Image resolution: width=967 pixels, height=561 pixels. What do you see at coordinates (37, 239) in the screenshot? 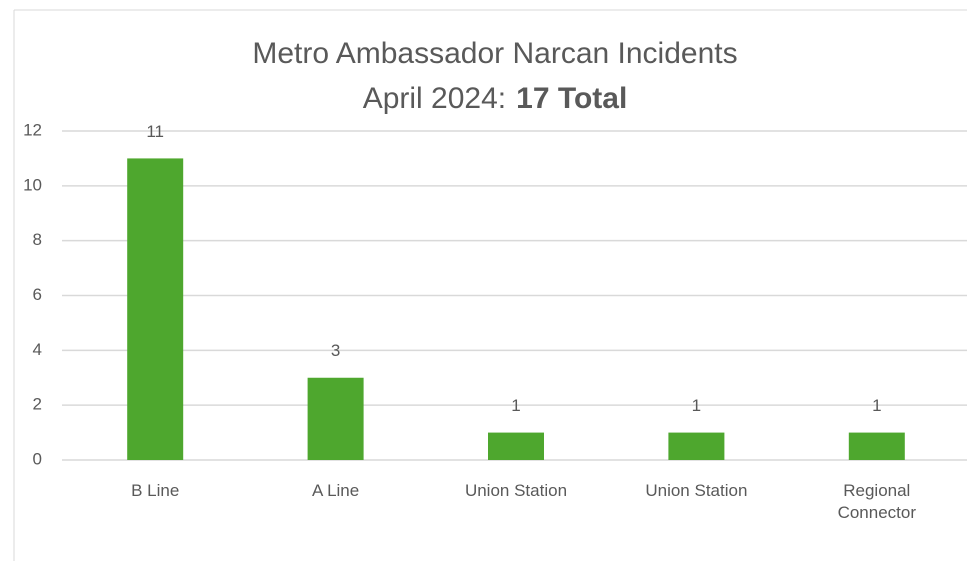
I see `y-tick-label: 8` at bounding box center [37, 239].